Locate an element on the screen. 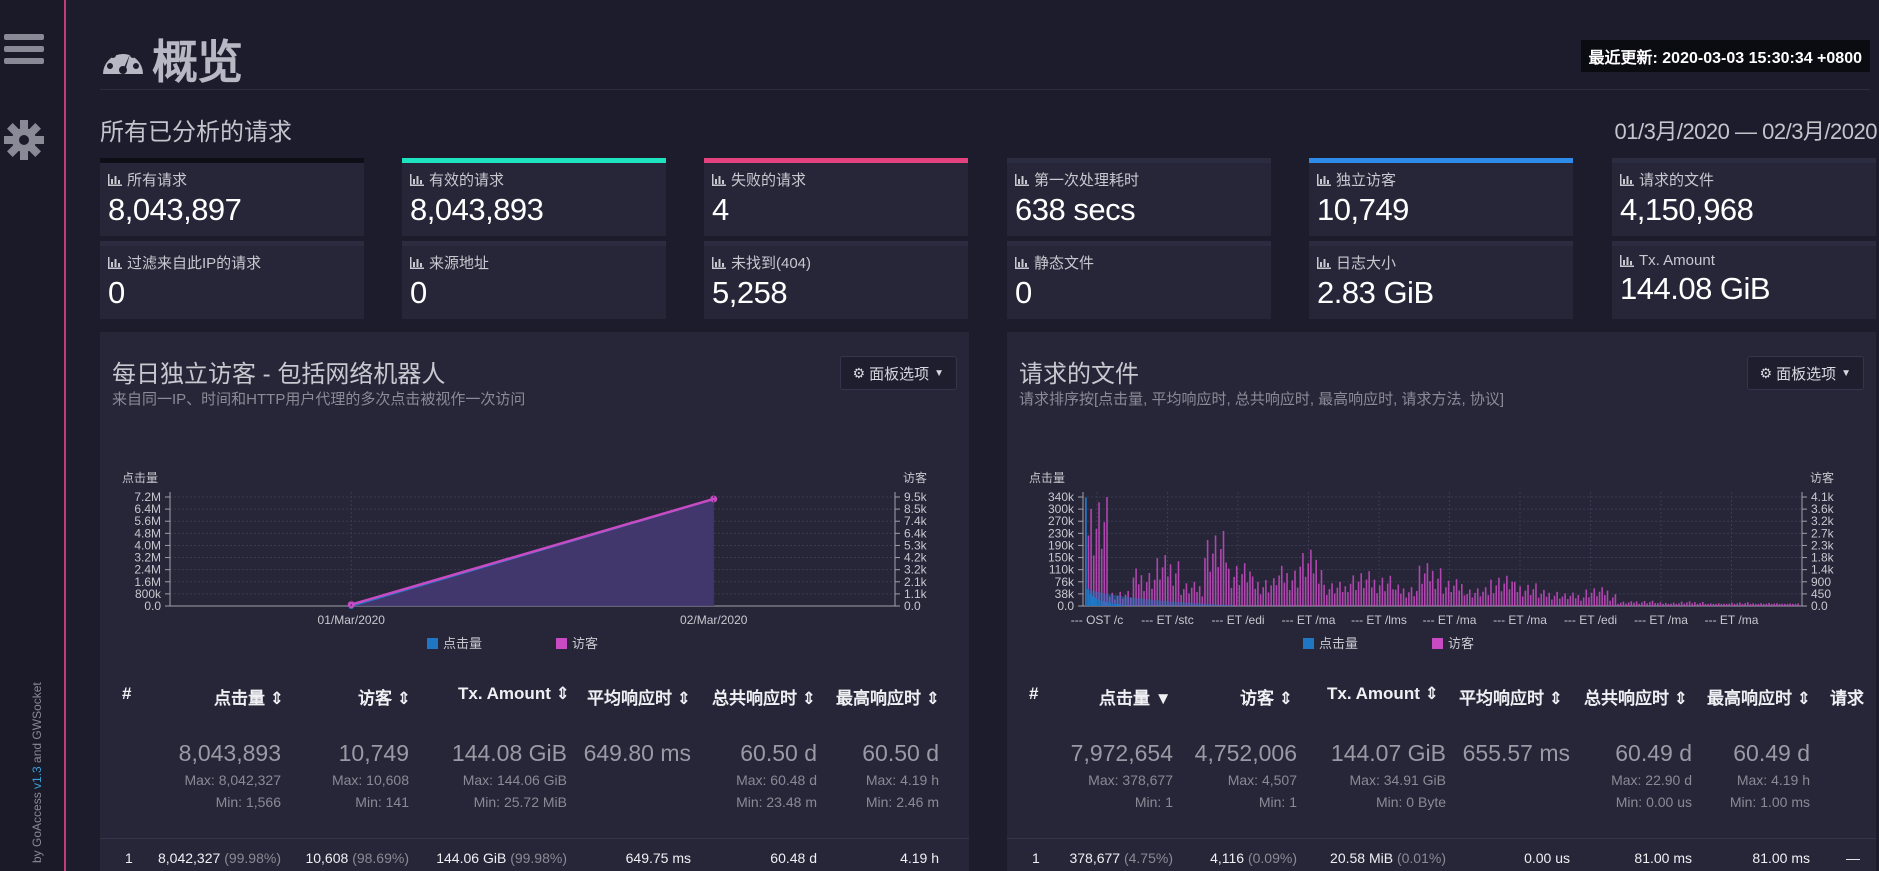 The image size is (1879, 871). y2-axis-label: 访客 is located at coordinates (915, 477).